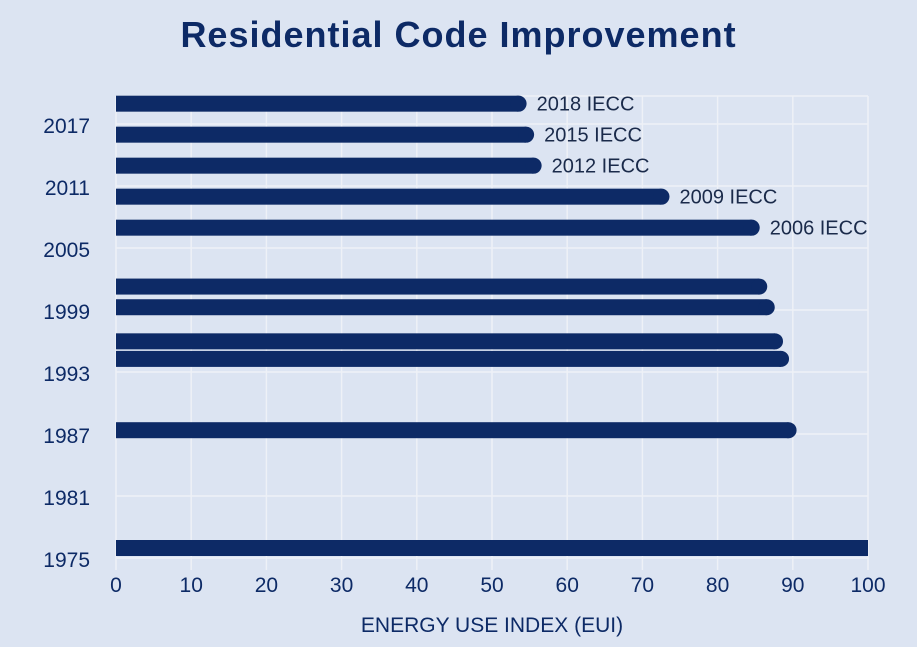 The height and width of the screenshot is (647, 917). Describe the element at coordinates (191, 585) in the screenshot. I see `x-tick-label: 10` at that location.